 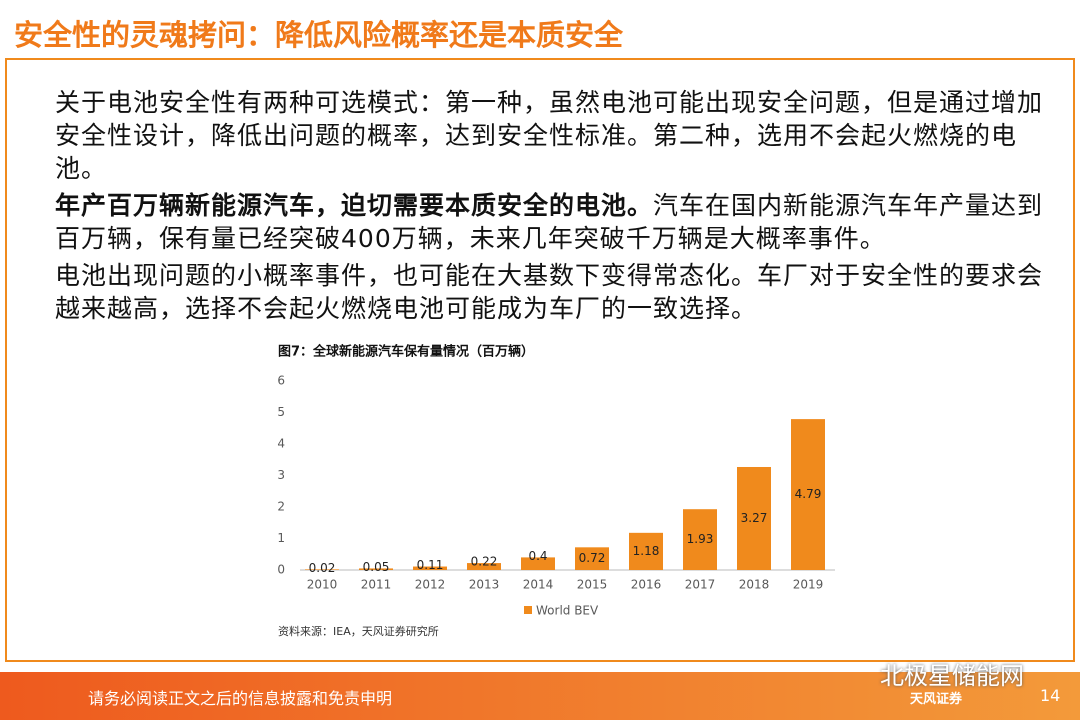 What do you see at coordinates (281, 381) in the screenshot?
I see `y-tick-label: 6` at bounding box center [281, 381].